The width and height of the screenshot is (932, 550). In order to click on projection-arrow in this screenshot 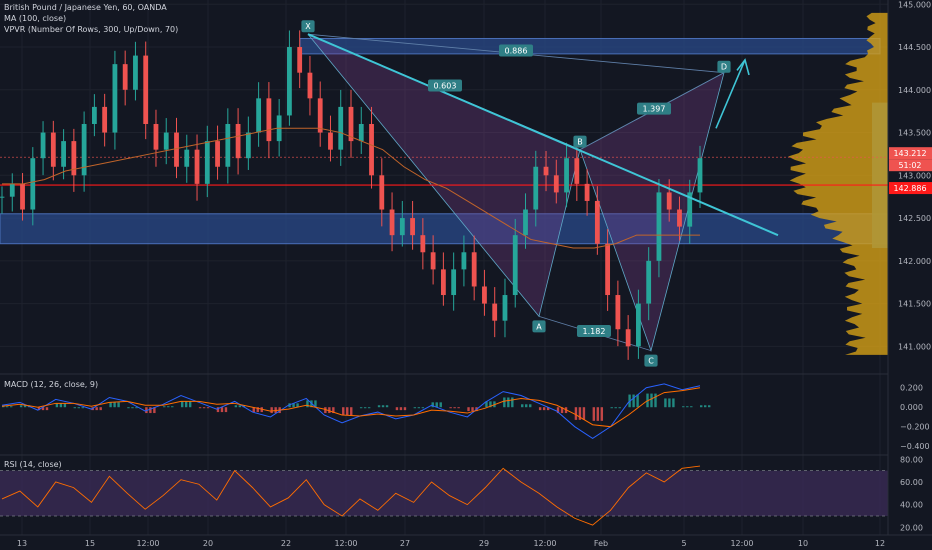, I will do `click(730, 94)`.